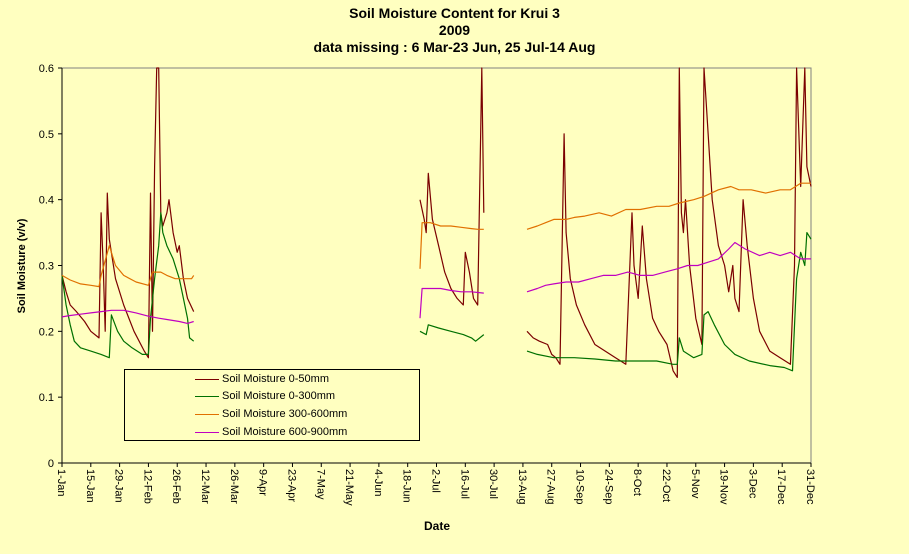  What do you see at coordinates (752, 484) in the screenshot?
I see `x-tick-label: 3-Dec` at bounding box center [752, 484].